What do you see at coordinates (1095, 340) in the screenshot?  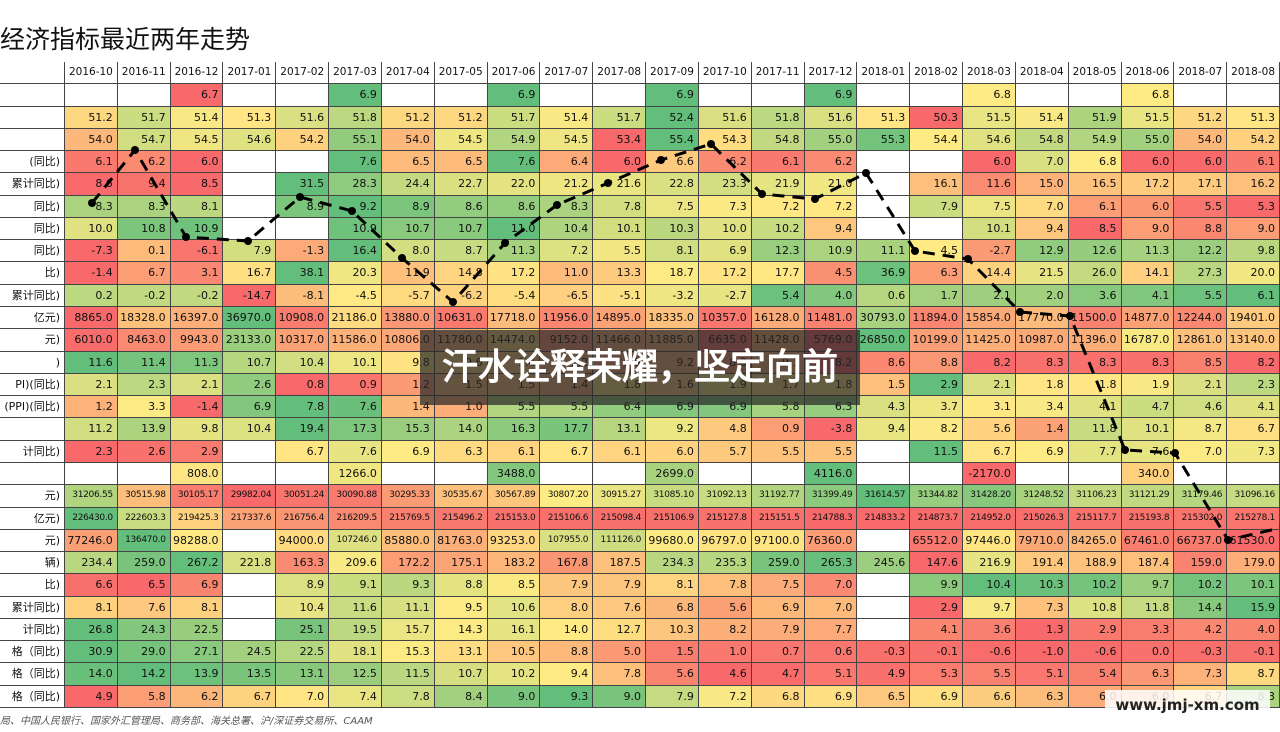 I see `value-cell: 11396.0` at bounding box center [1095, 340].